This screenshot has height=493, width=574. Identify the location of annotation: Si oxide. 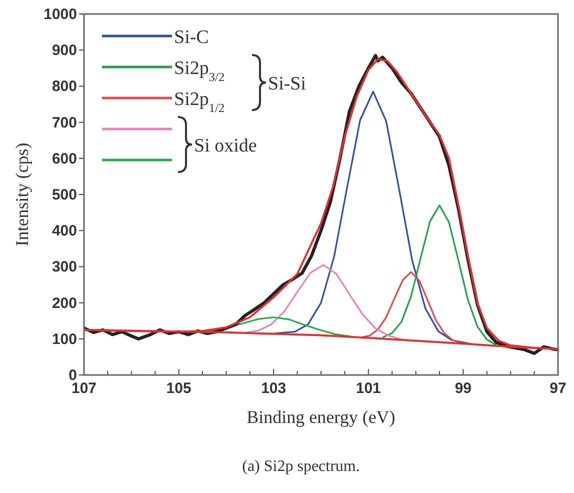
(225, 146).